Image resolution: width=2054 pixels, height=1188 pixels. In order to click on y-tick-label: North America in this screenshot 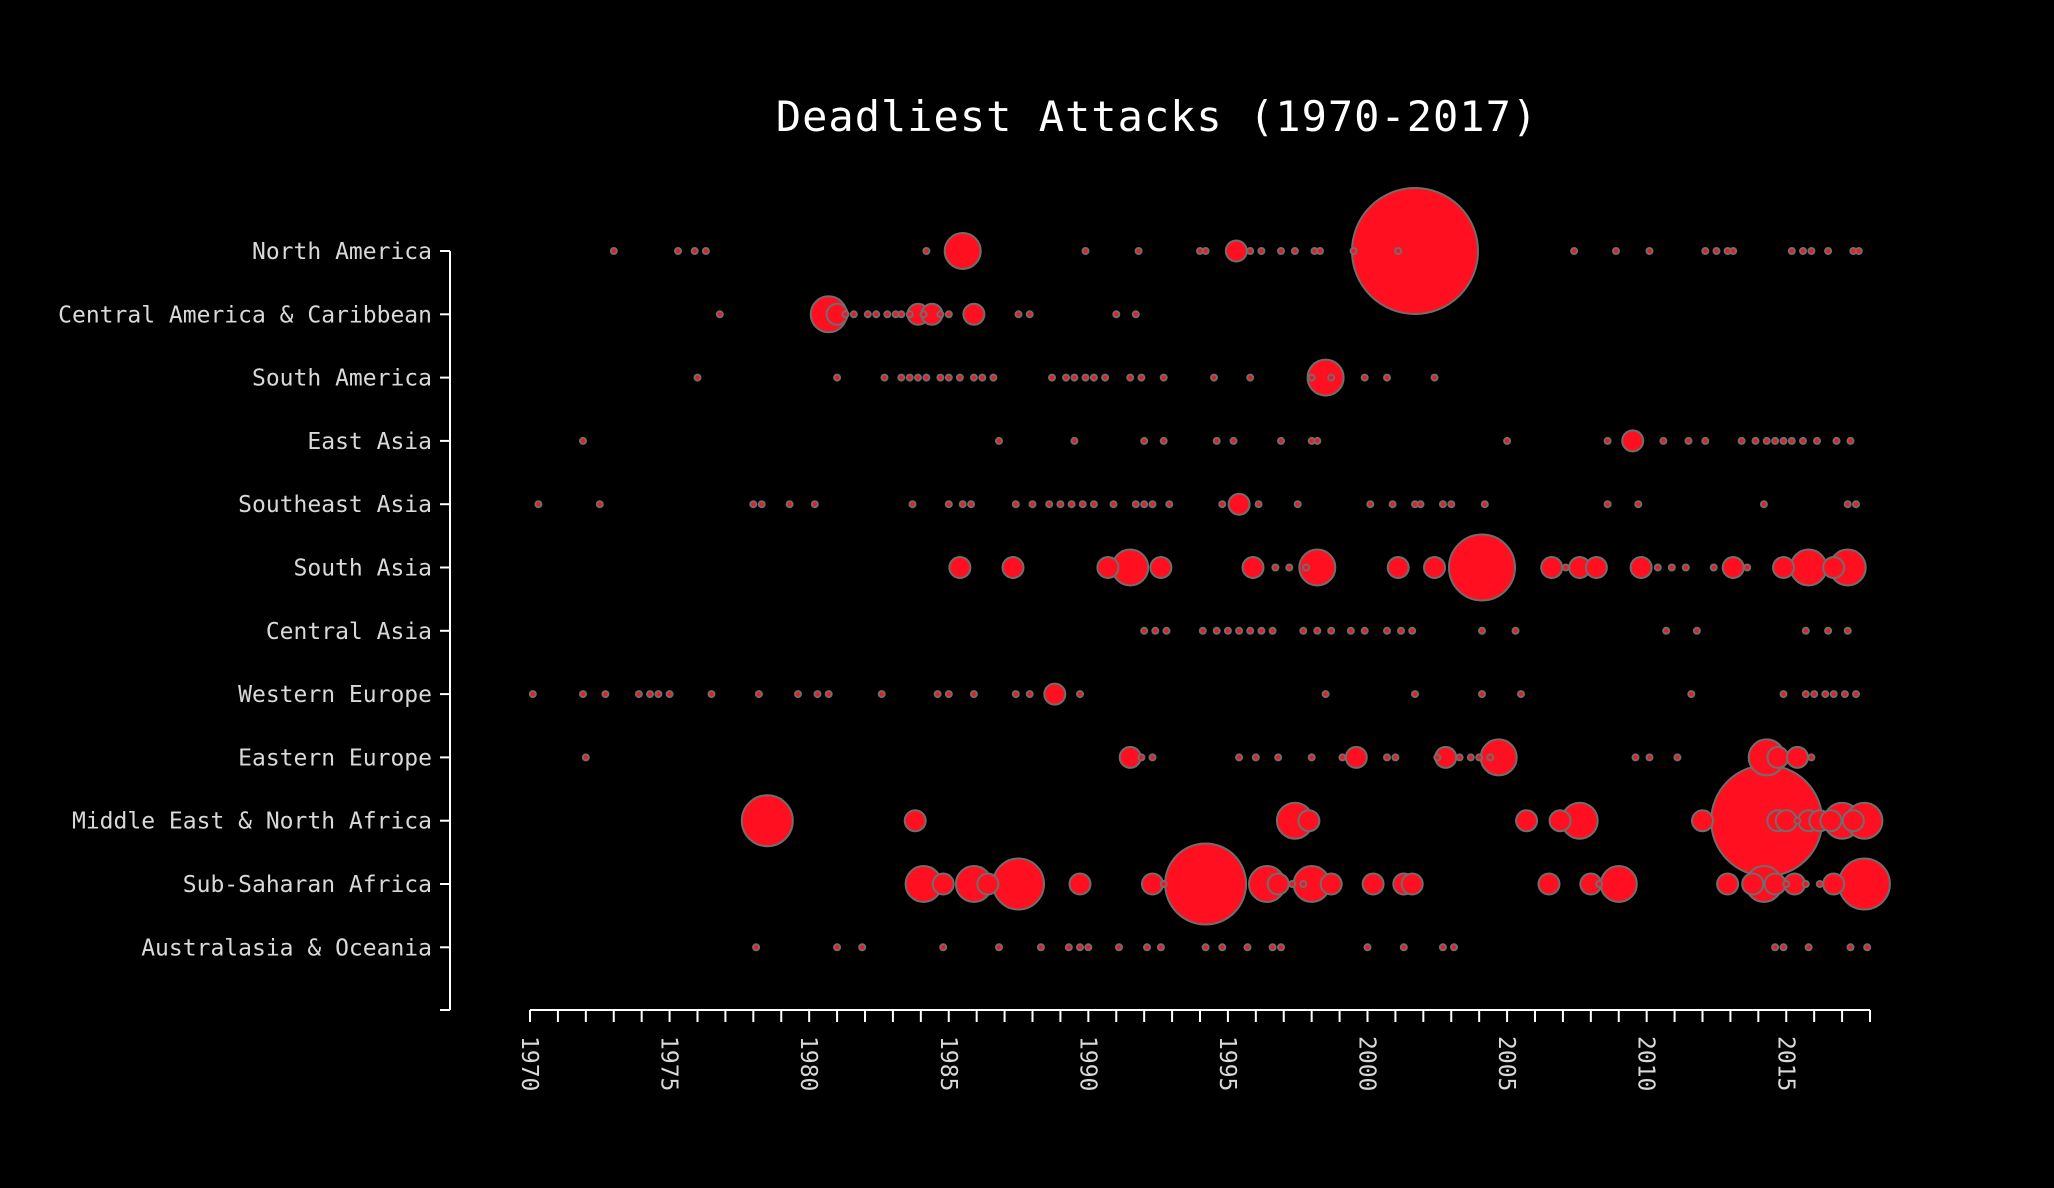, I will do `click(342, 252)`.